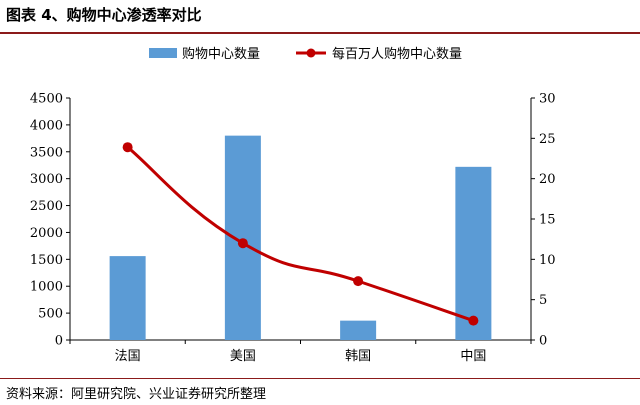 The width and height of the screenshot is (640, 405). What do you see at coordinates (547, 179) in the screenshot?
I see `y-right-tick-label: 20` at bounding box center [547, 179].